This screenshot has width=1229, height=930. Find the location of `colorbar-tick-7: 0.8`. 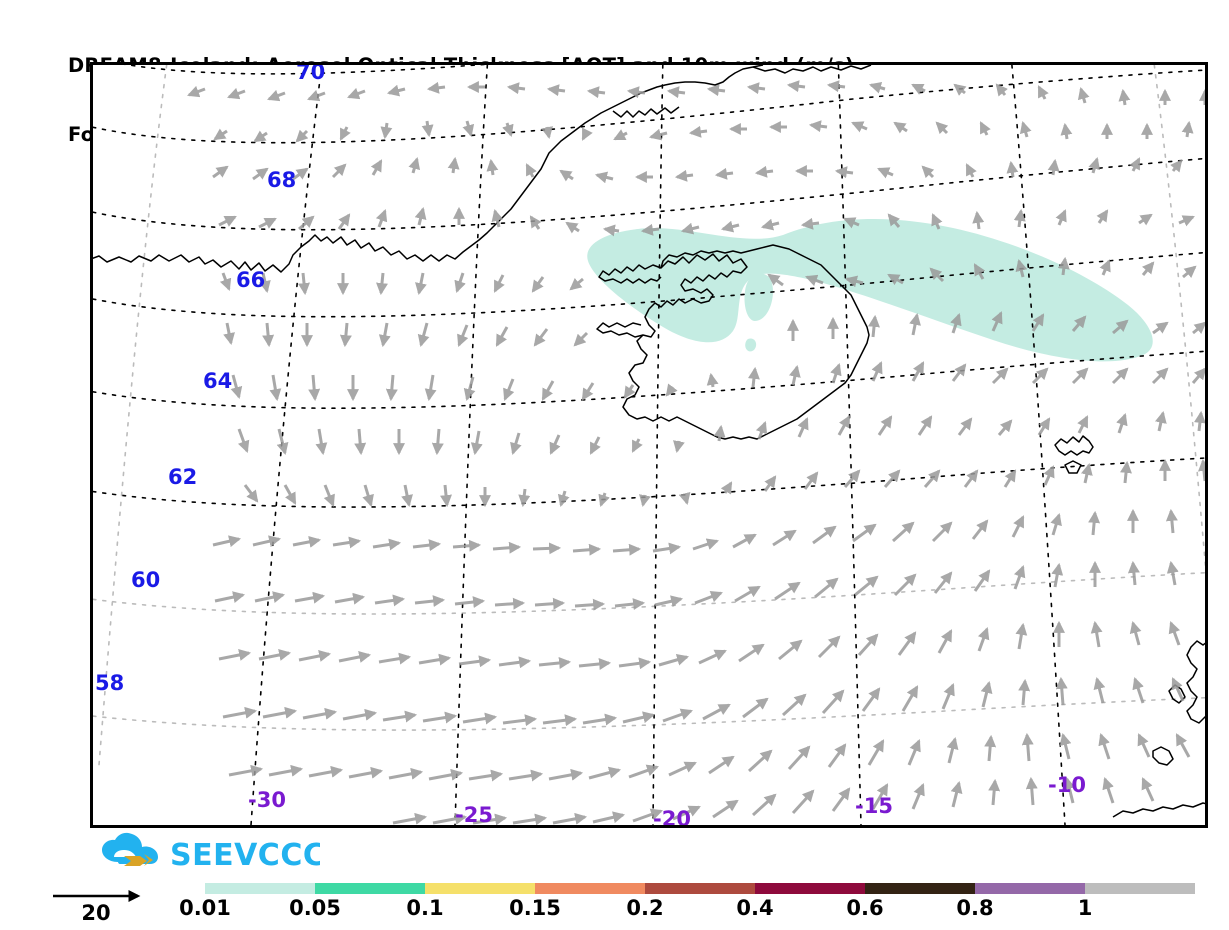

colorbar-tick-7: 0.8 is located at coordinates (975, 908).